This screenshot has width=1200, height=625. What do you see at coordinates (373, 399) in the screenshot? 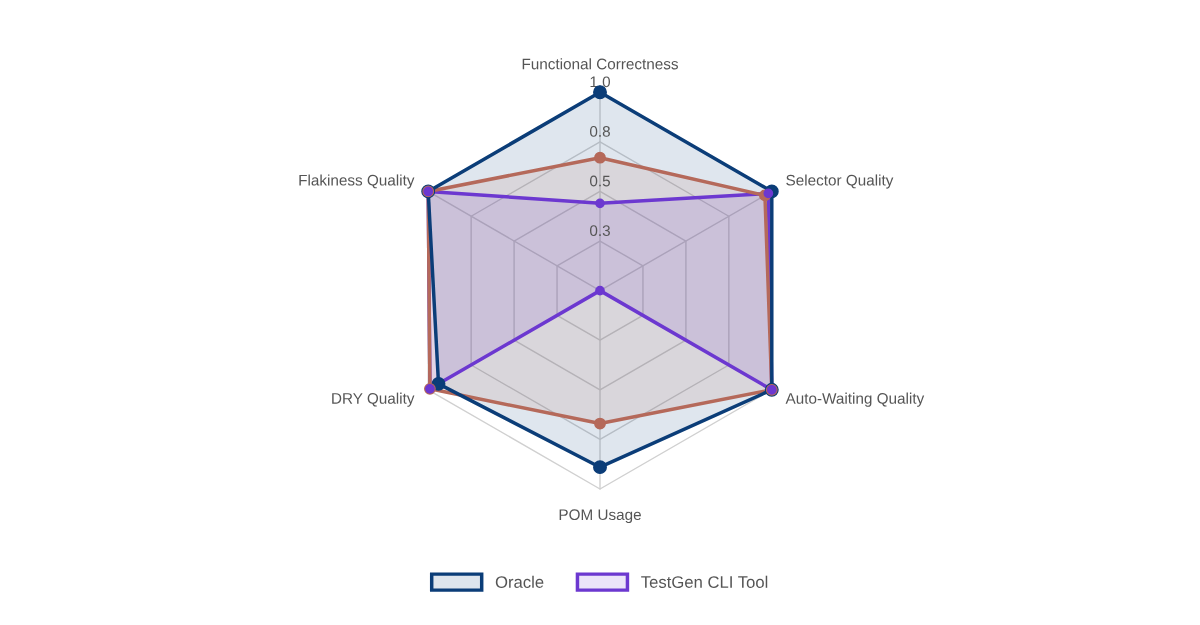
I see `spoke-label: DRY Quality` at bounding box center [373, 399].